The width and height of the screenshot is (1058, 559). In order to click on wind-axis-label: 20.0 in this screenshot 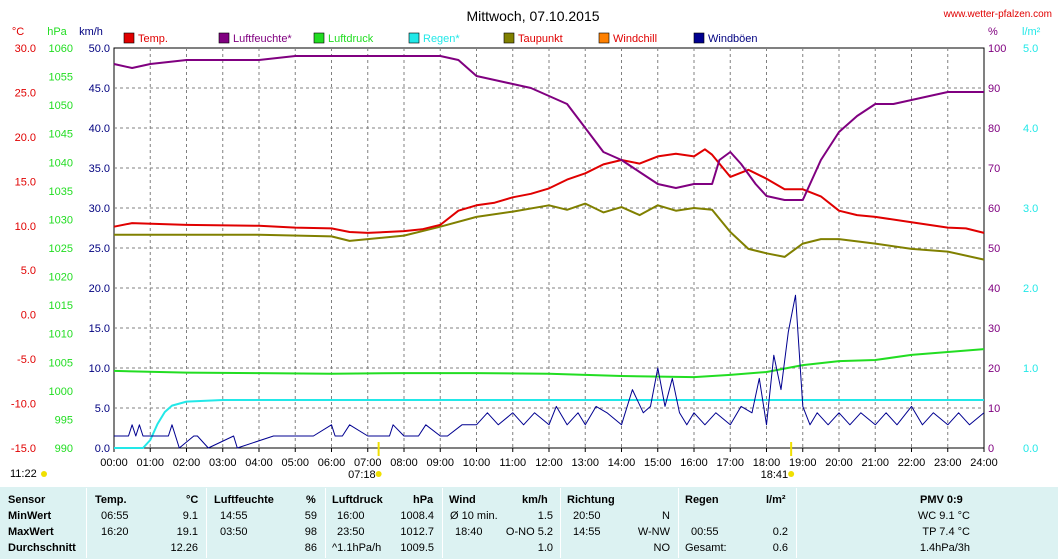, I will do `click(99, 289)`.